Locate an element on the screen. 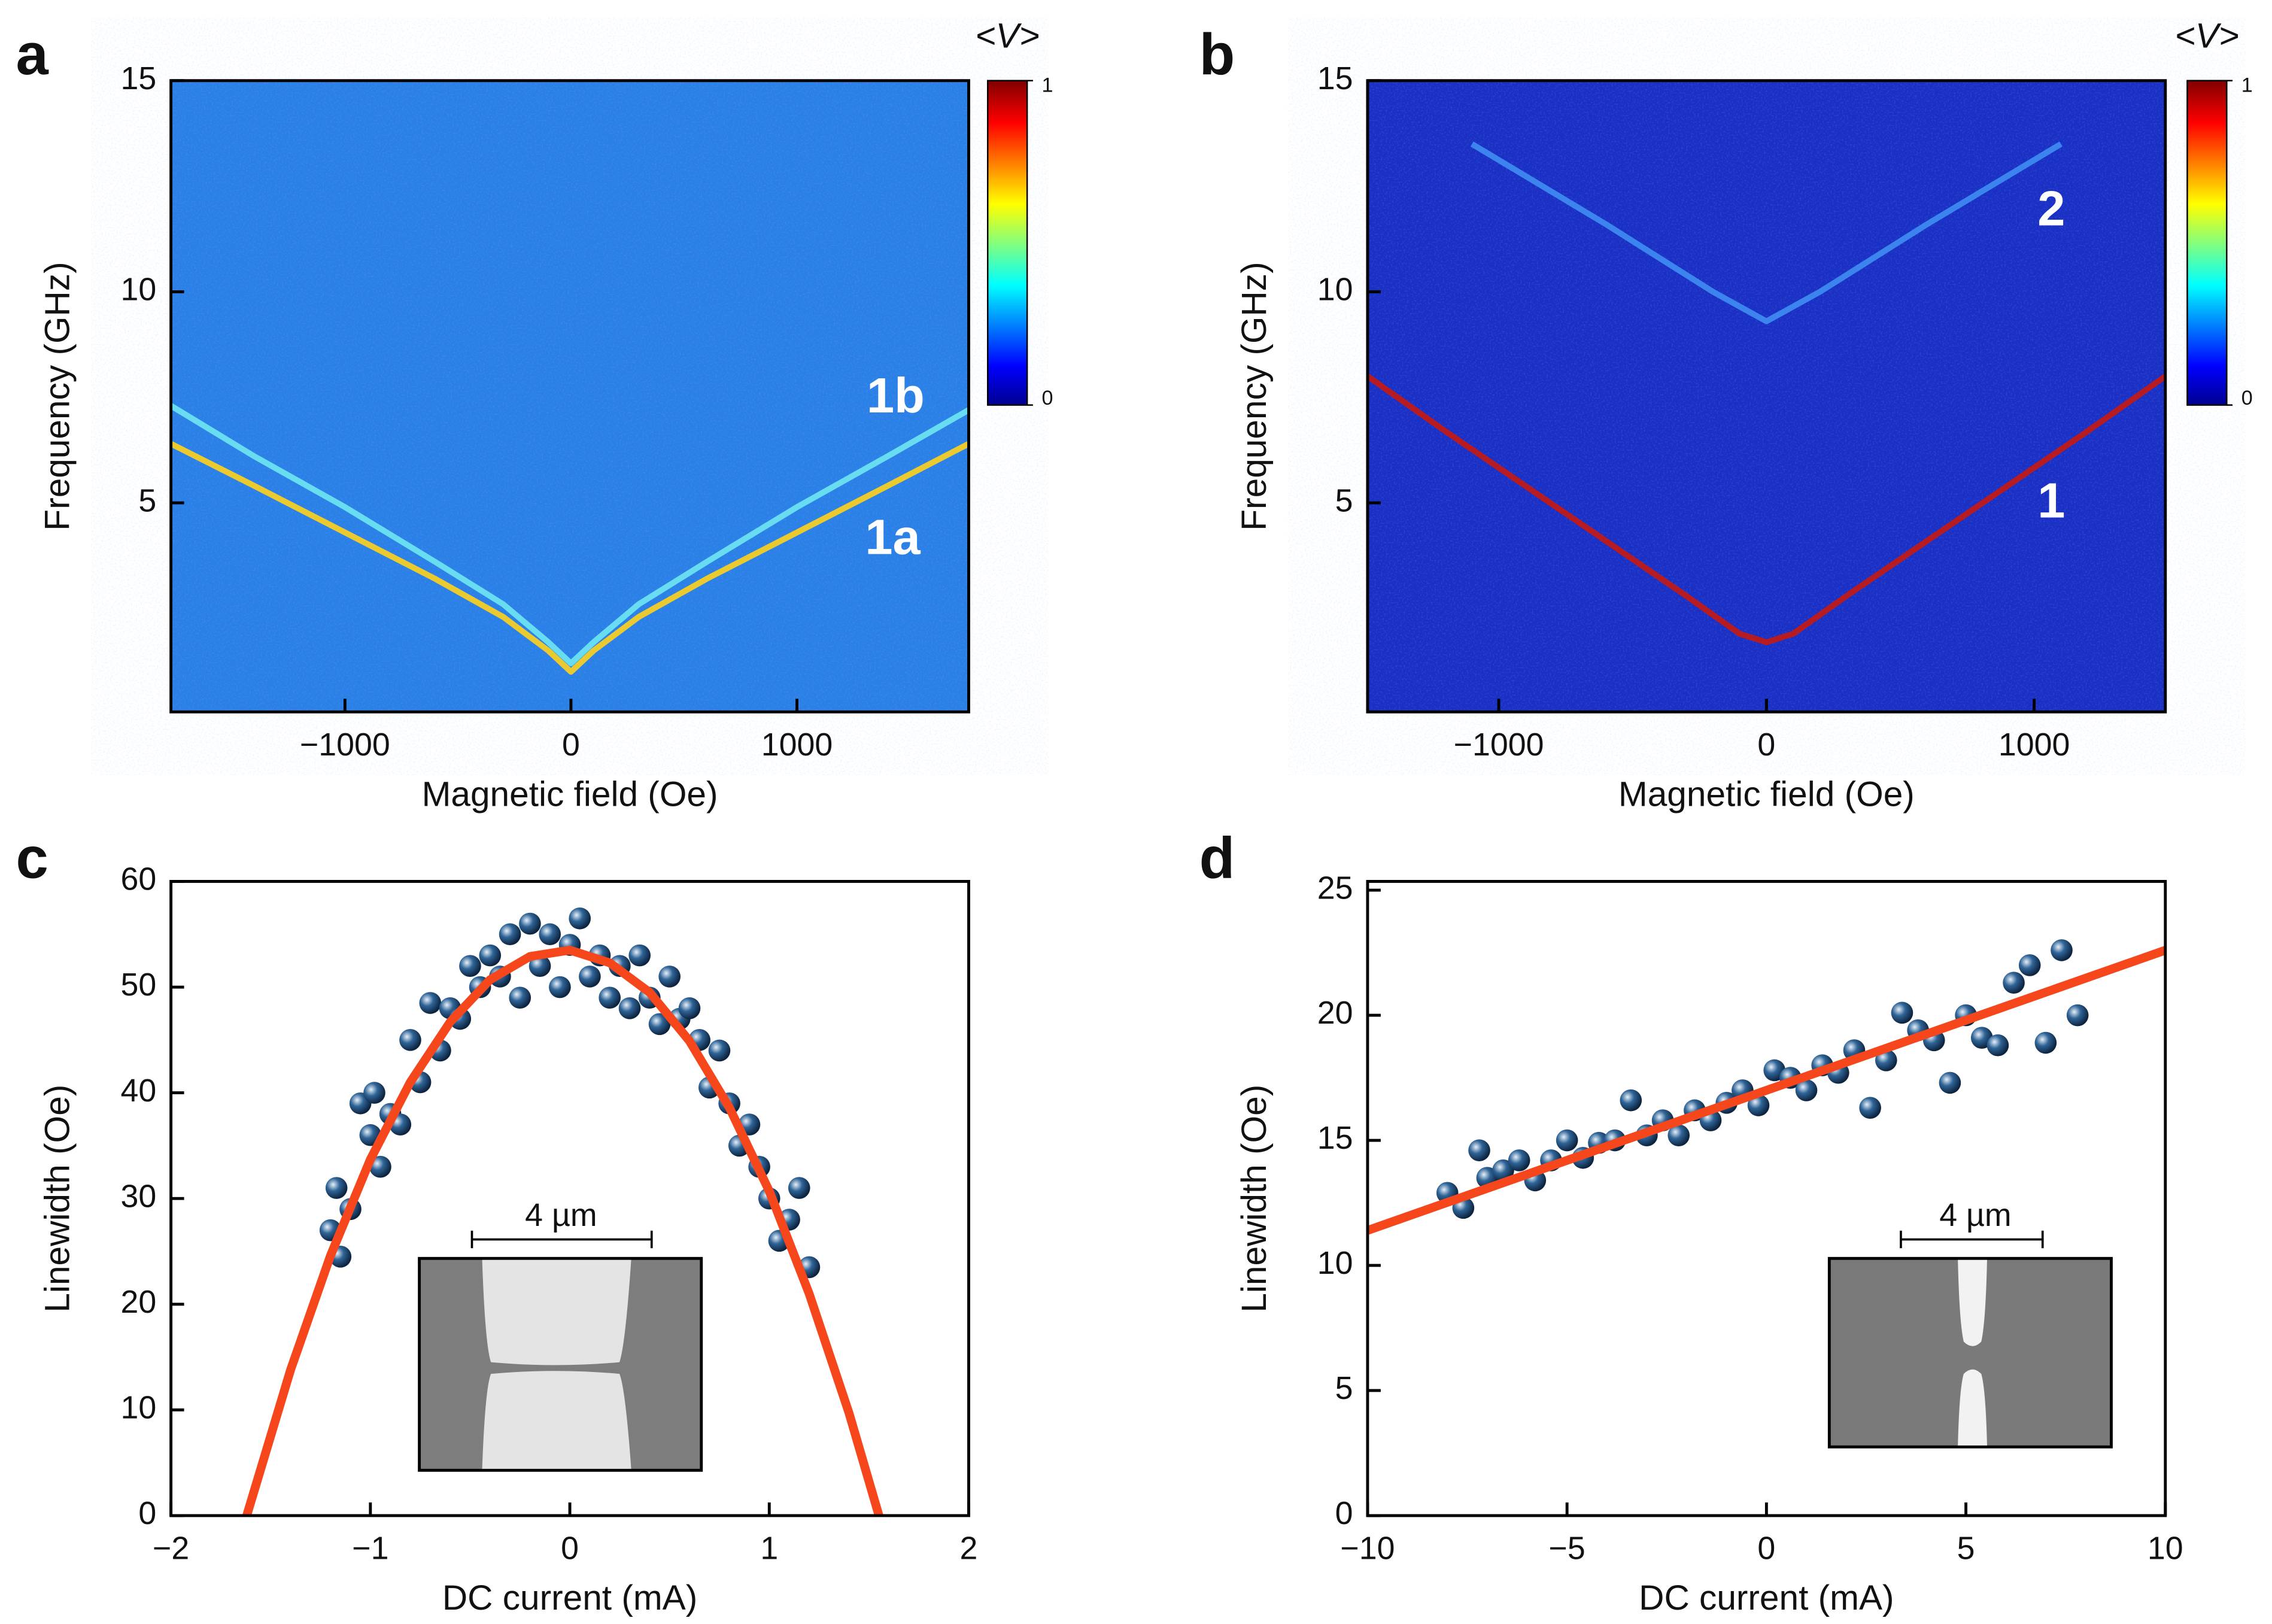 The height and width of the screenshot is (1624, 2272). mode-label: 1b is located at coordinates (896, 395).